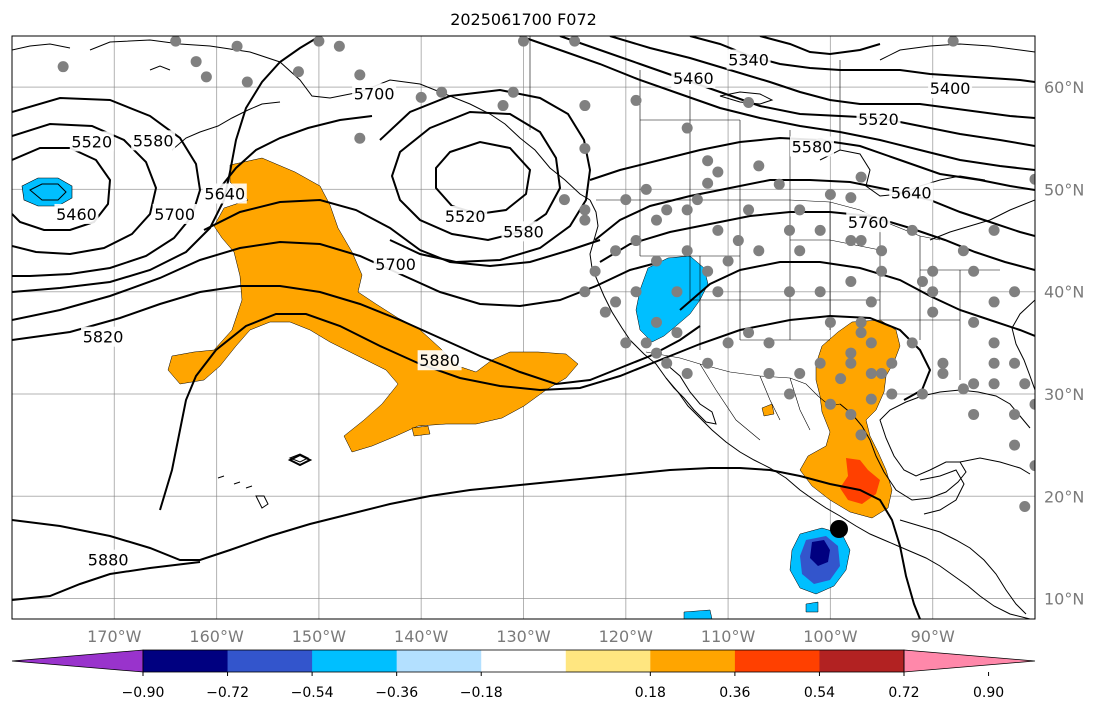 This screenshot has height=712, width=1105. Describe the element at coordinates (1064, 496) in the screenshot. I see `latitude-label: 20°N` at that location.